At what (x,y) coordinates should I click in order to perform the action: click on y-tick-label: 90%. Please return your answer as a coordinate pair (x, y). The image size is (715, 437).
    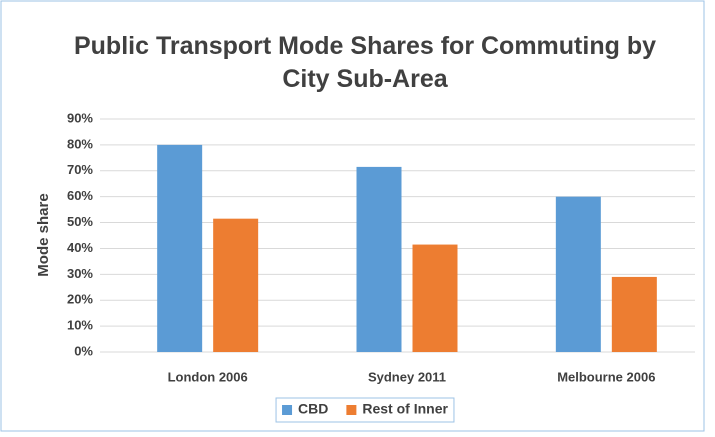
    Looking at the image, I should click on (80, 117).